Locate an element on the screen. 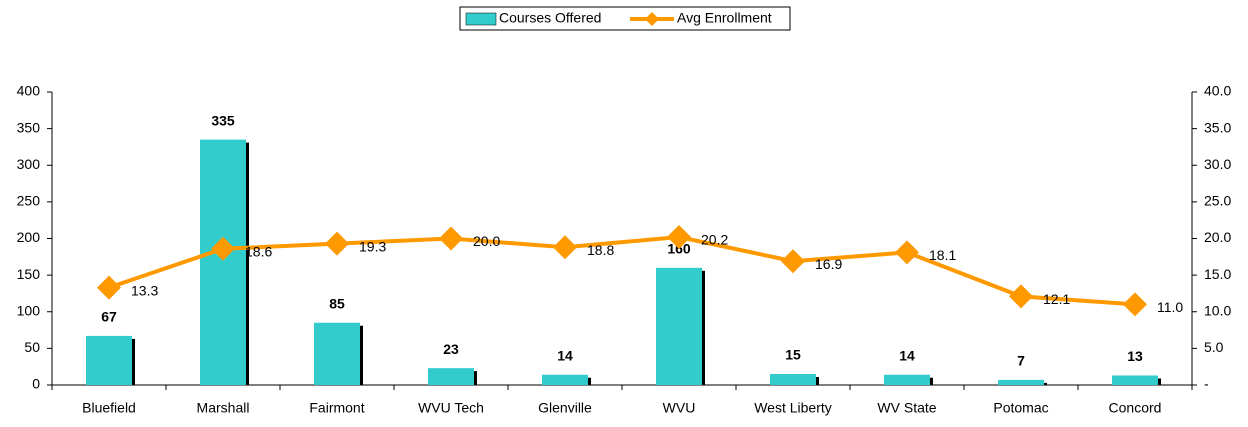  y-tick-label: 250 is located at coordinates (29, 201).